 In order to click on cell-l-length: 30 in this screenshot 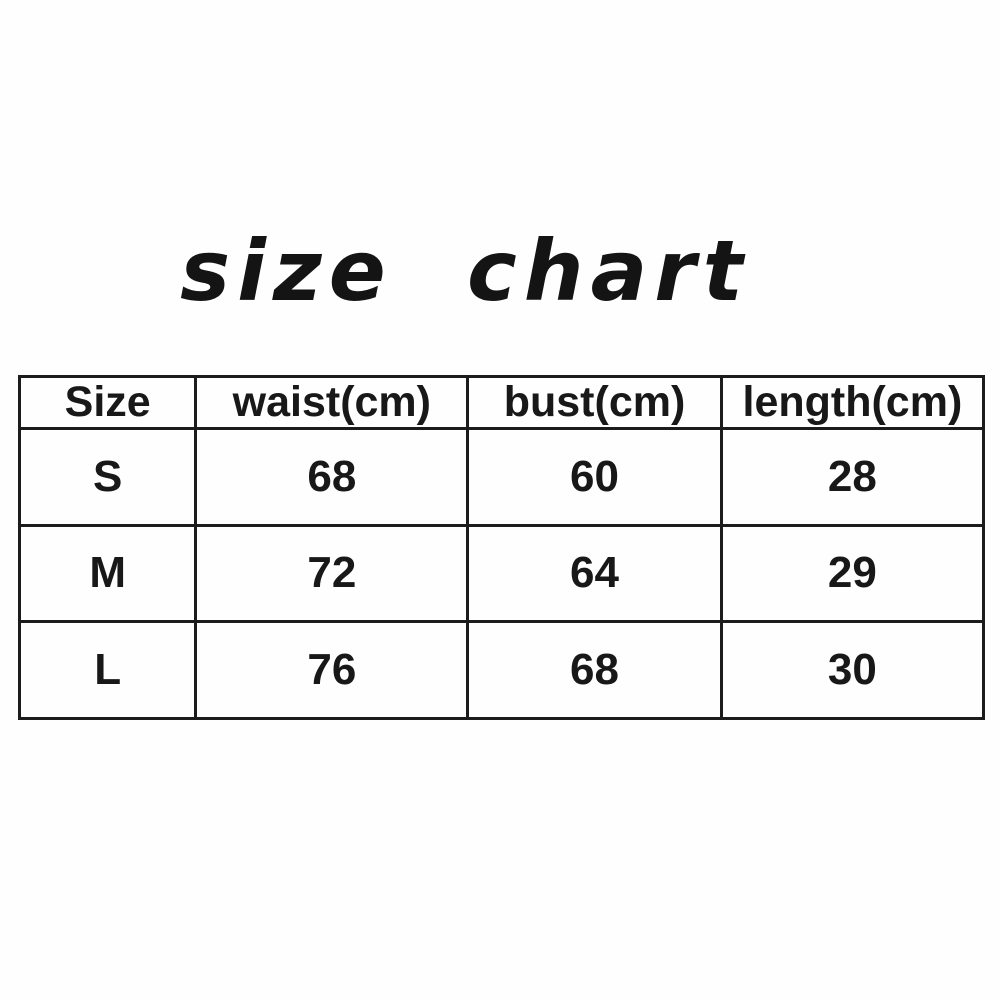, I will do `click(852, 670)`.